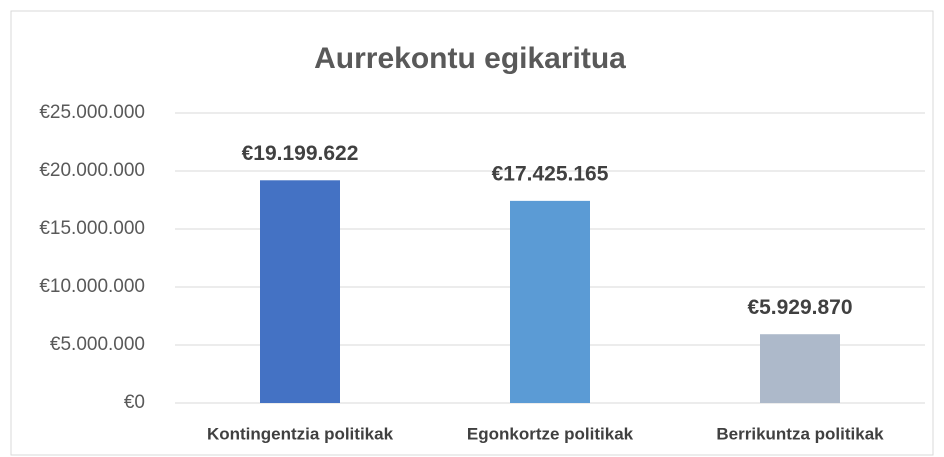 The height and width of the screenshot is (457, 944). I want to click on y-tick-label: €15.000.000, so click(92, 228).